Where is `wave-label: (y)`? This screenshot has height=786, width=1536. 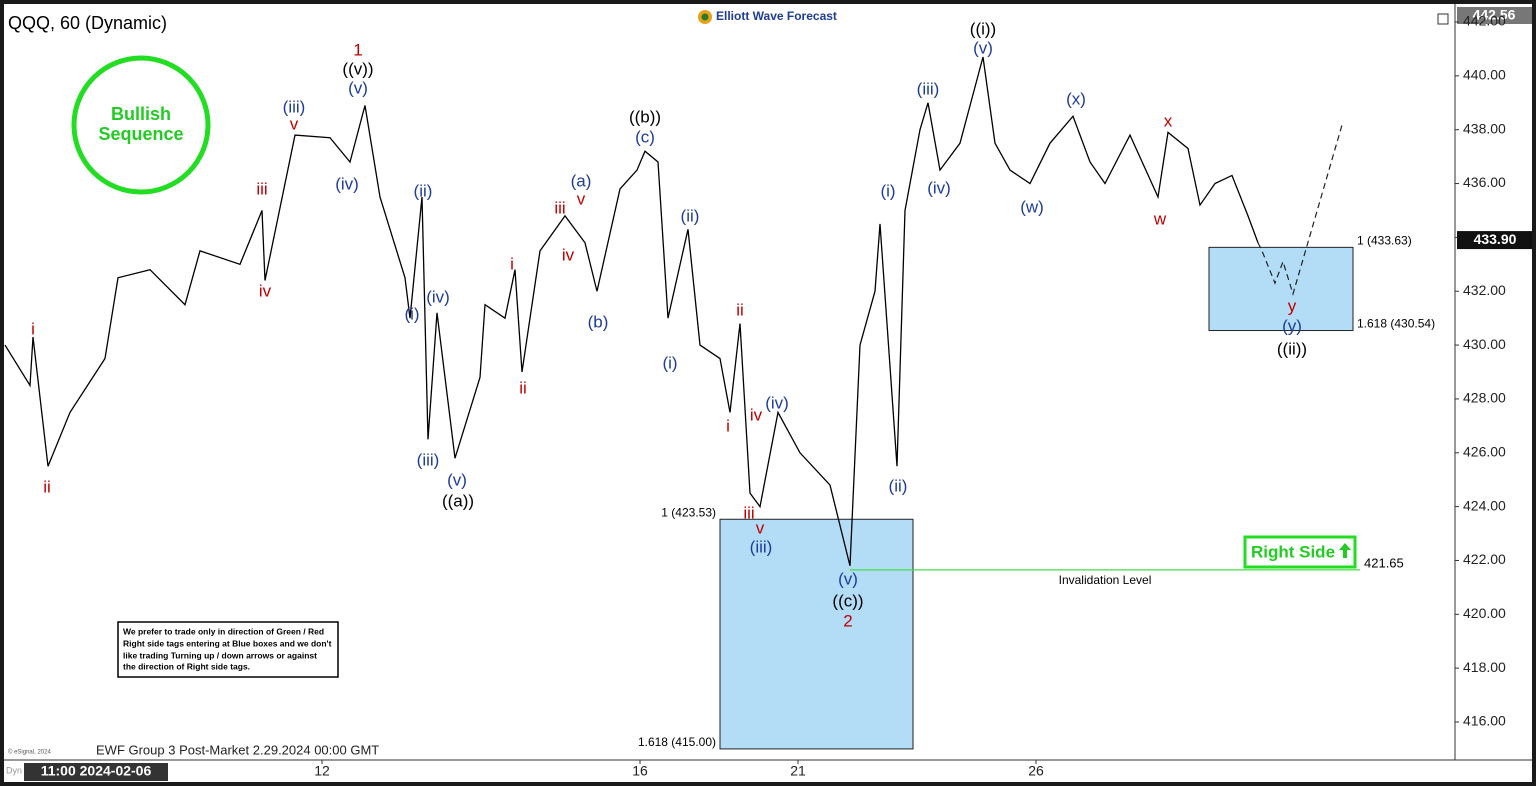
wave-label: (y) is located at coordinates (1292, 326).